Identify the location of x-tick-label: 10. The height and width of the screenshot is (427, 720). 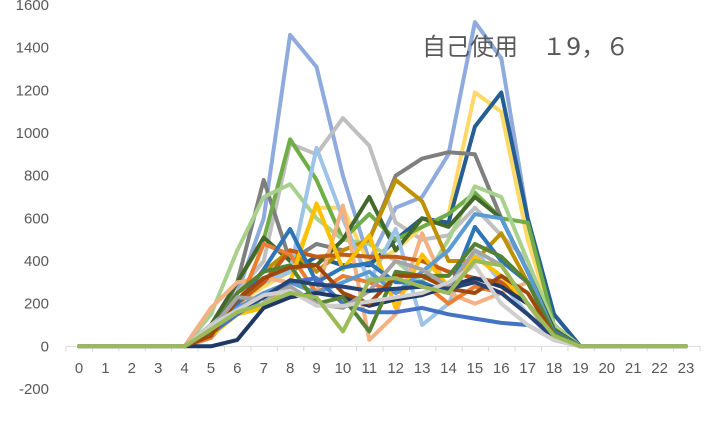
(343, 368).